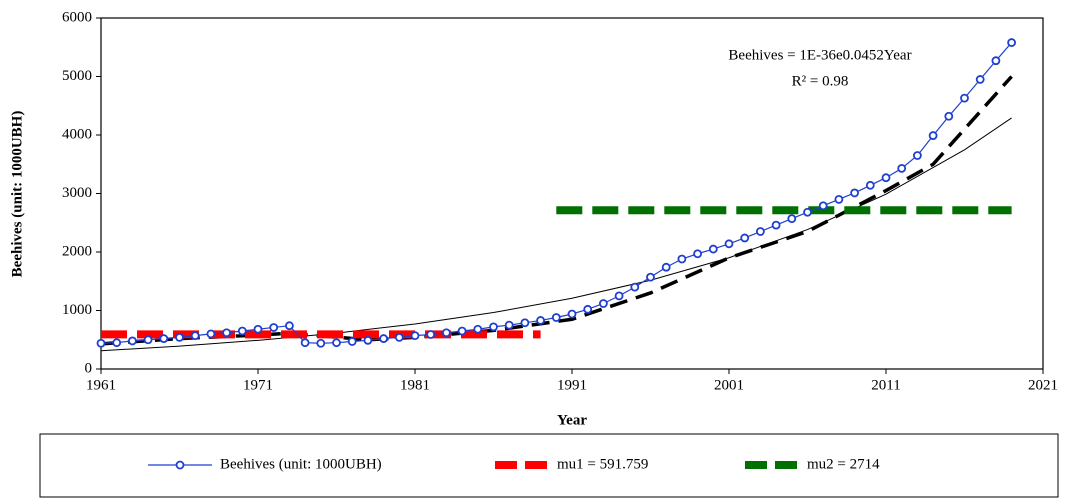  Describe the element at coordinates (77, 251) in the screenshot. I see `y-tick-label: 2000` at that location.